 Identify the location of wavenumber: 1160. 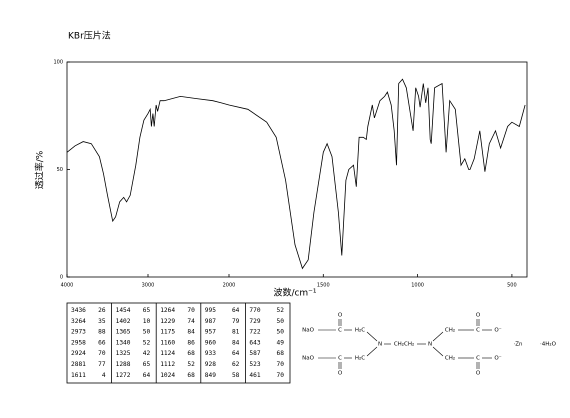
(167, 342).